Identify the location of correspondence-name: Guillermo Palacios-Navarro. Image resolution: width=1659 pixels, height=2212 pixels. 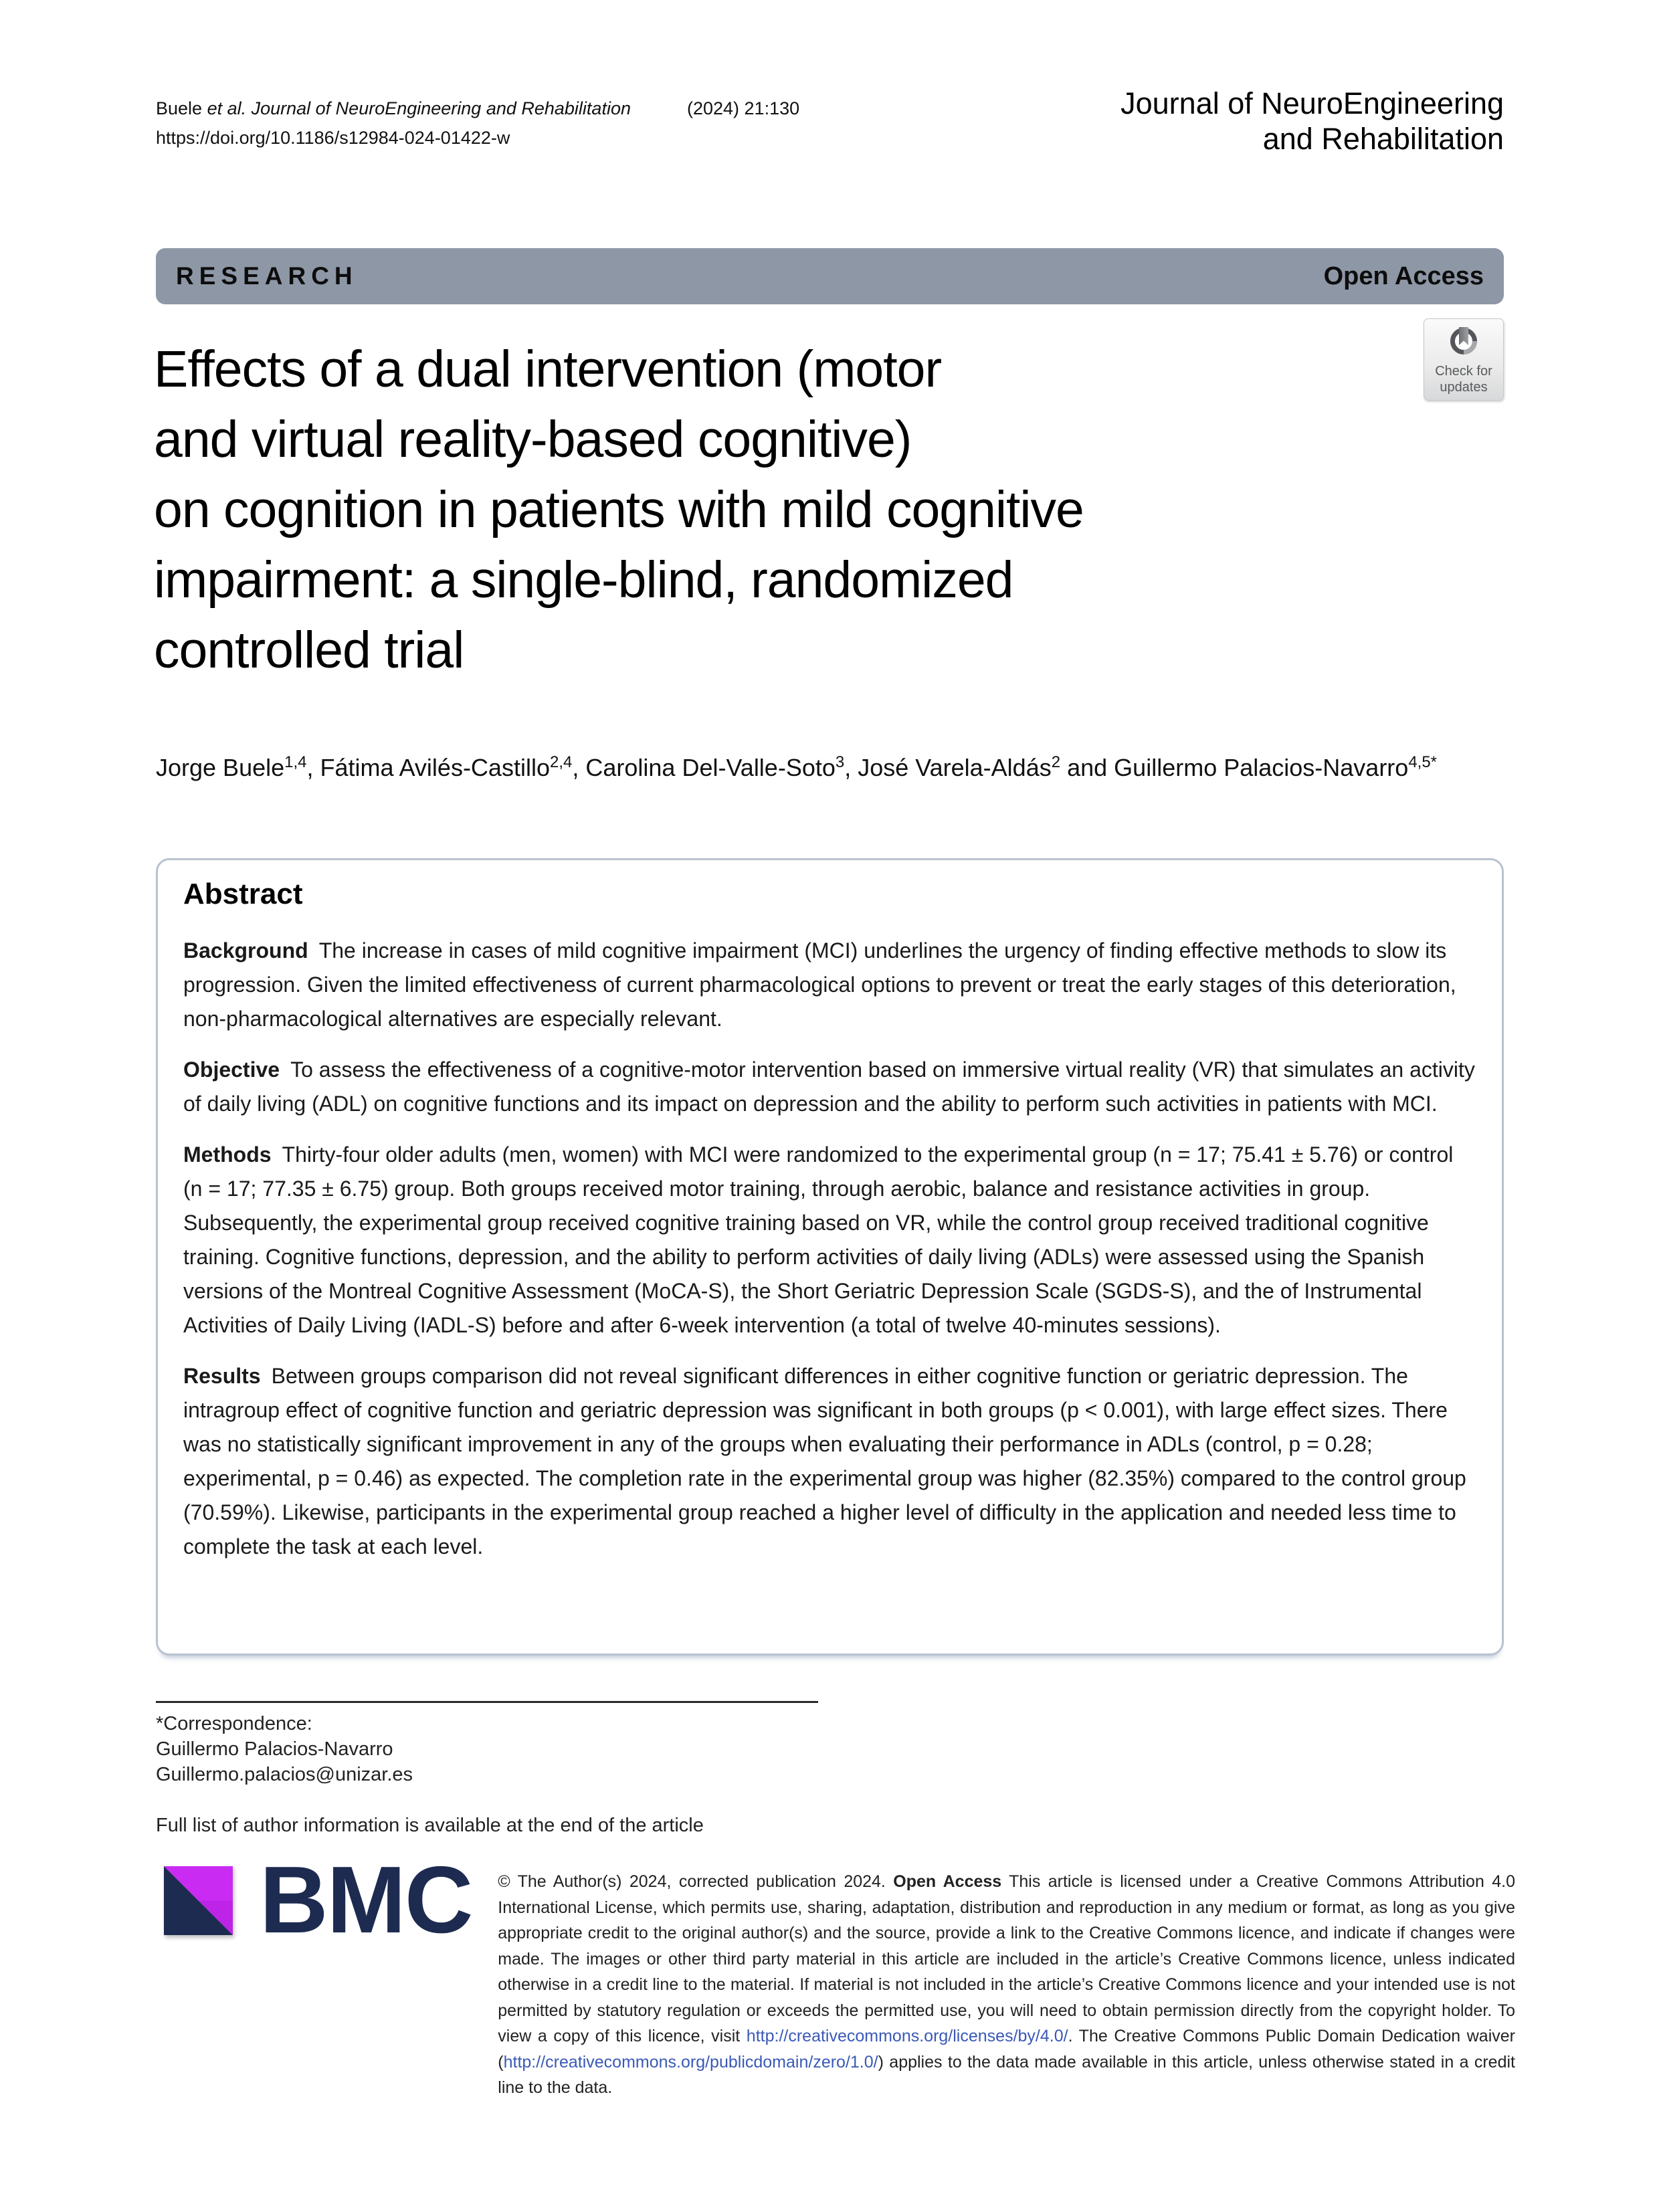
(274, 1749).